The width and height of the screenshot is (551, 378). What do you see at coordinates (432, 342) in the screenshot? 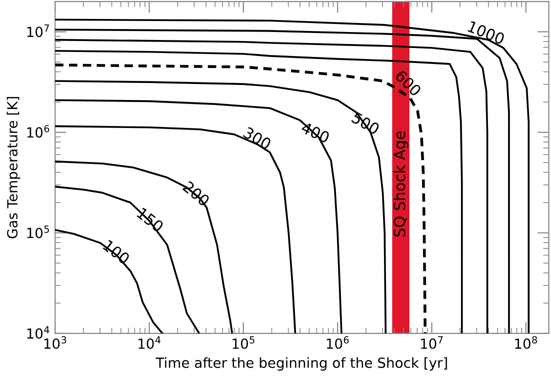
I see `x-tick-label: 10$^{7}$` at bounding box center [432, 342].